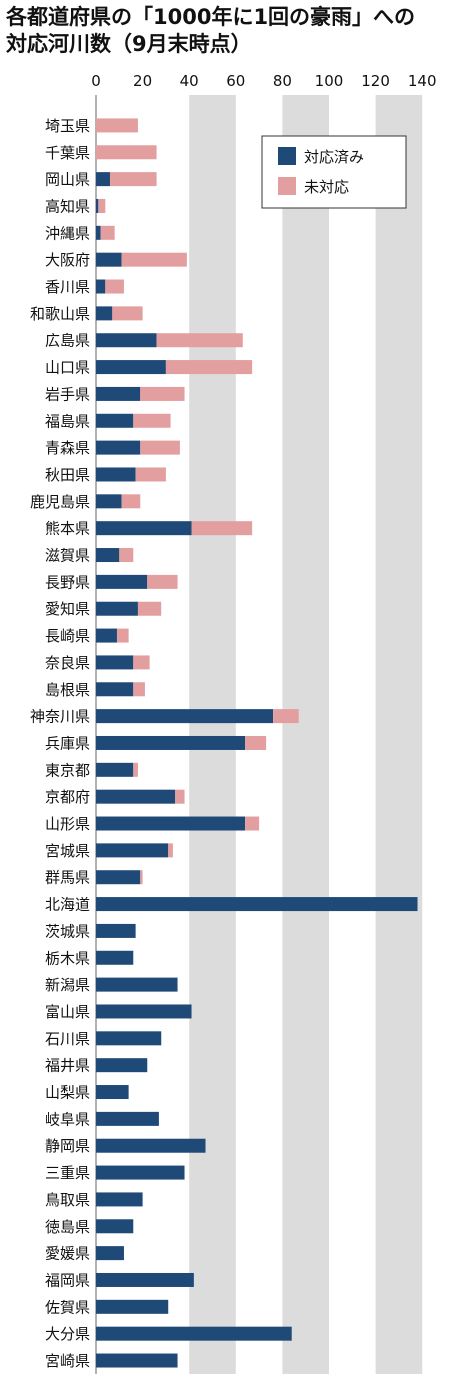 This screenshot has height=1382, width=450. Describe the element at coordinates (67, 153) in the screenshot. I see `category-label: 千葉県` at that location.